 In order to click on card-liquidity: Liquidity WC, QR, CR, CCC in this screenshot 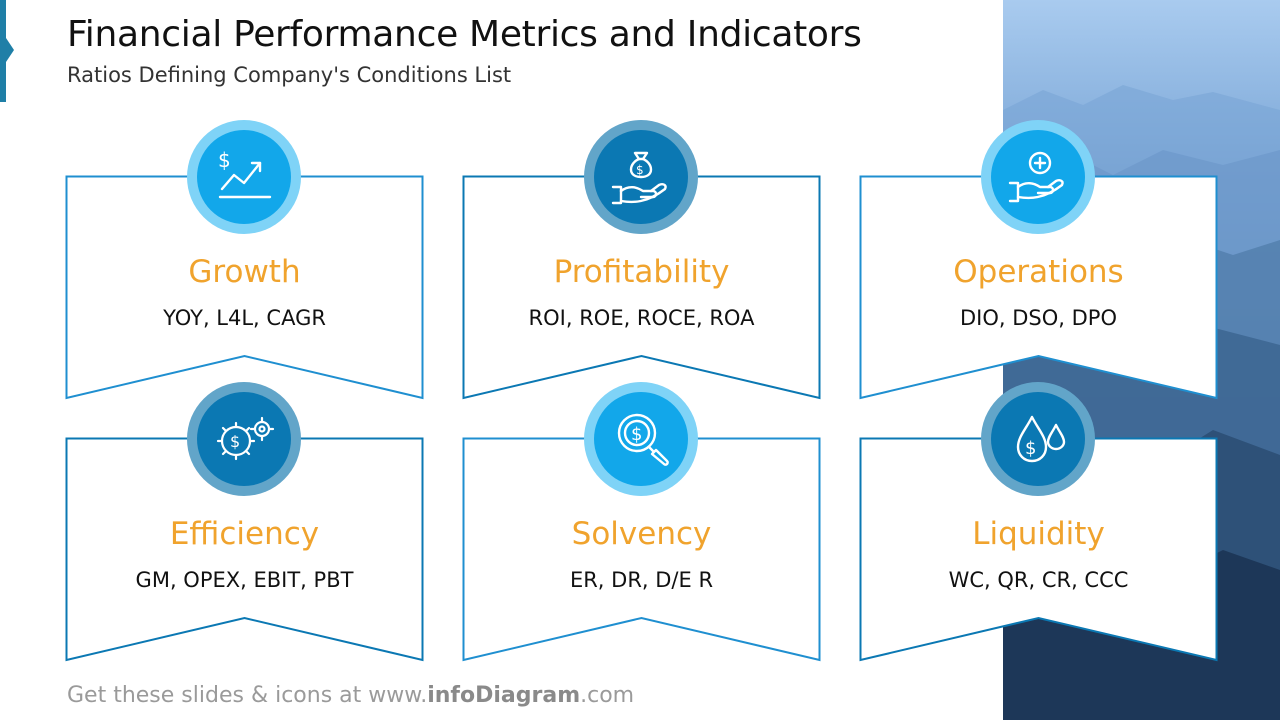, I will do `click(1038, 549)`.